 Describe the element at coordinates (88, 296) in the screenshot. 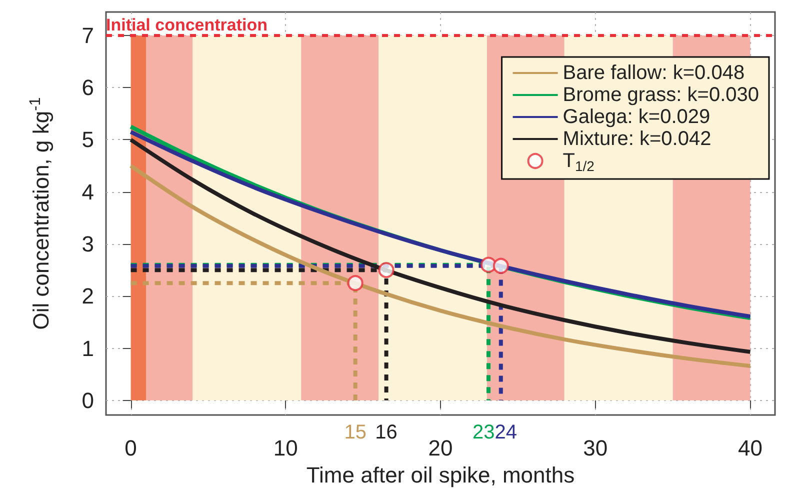

I see `y-tick-label: 2` at that location.